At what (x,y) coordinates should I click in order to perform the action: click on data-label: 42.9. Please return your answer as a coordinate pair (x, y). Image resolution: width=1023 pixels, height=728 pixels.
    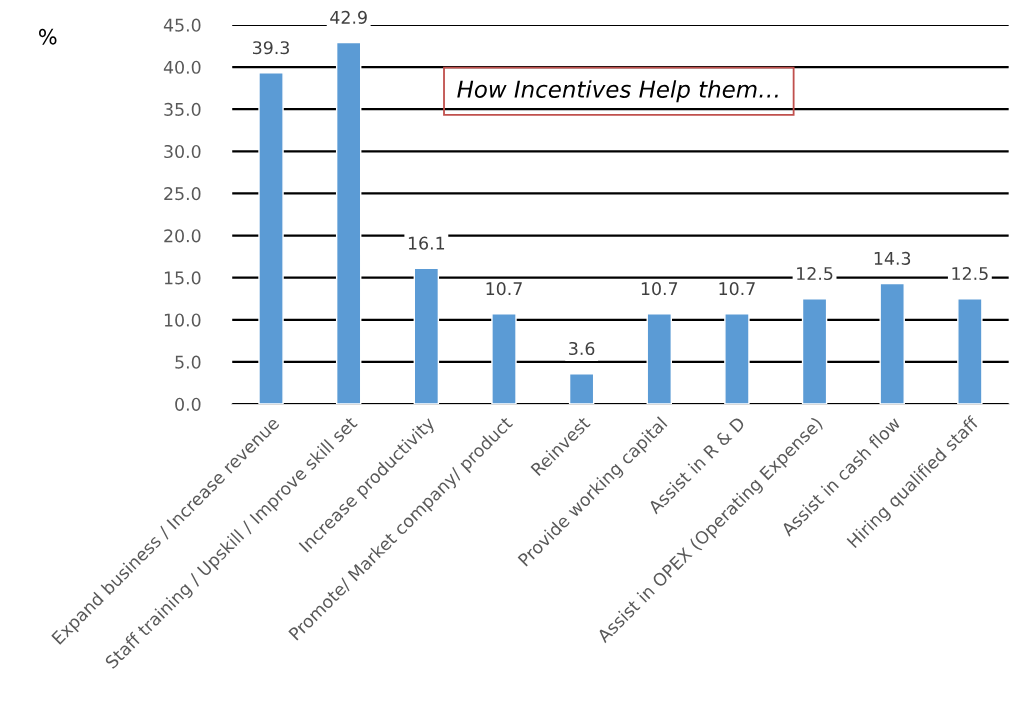
    Looking at the image, I should click on (348, 17).